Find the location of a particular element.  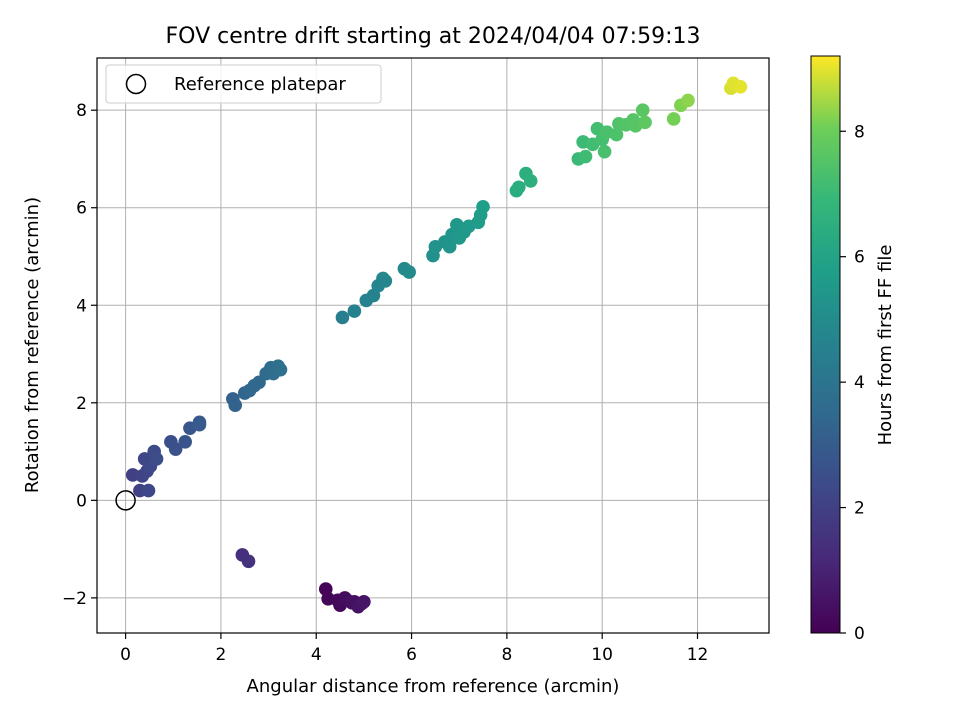

colorbar-tick-label: 0 is located at coordinates (859, 634).